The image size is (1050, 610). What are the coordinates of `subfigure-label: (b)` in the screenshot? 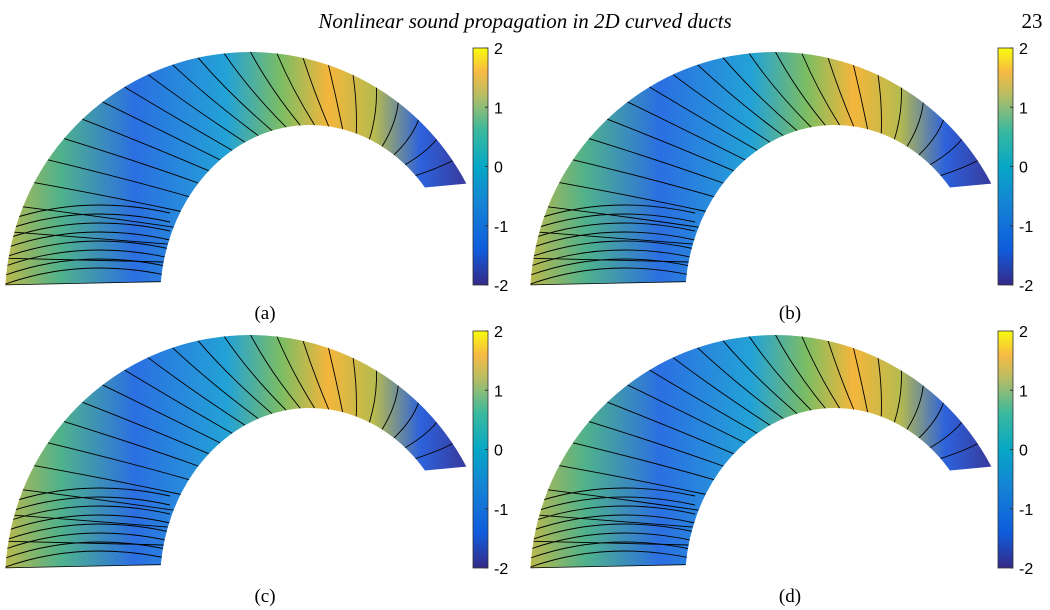 It's located at (790, 313).